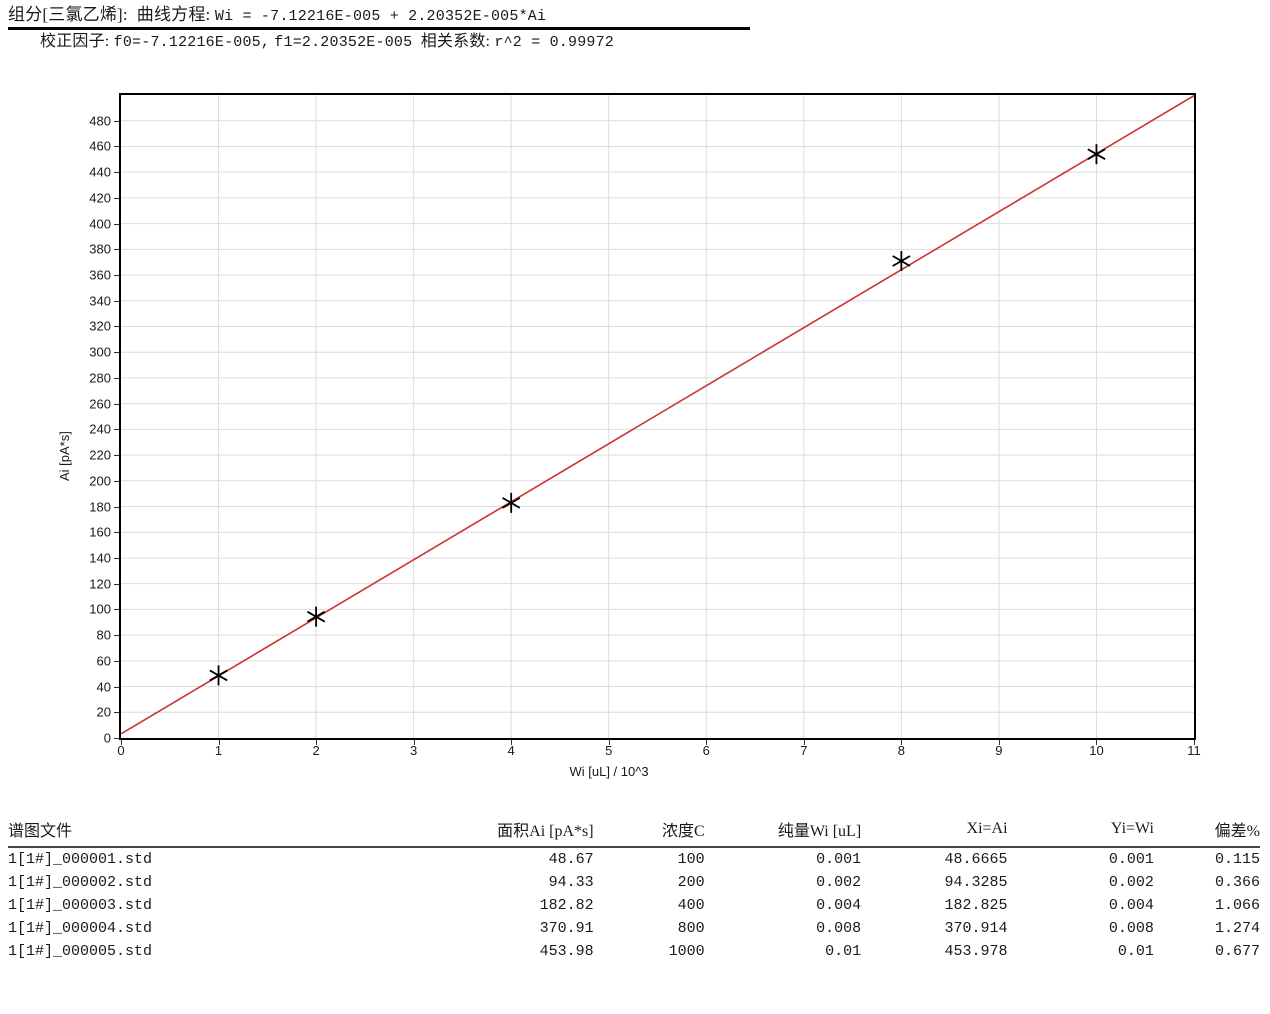  Describe the element at coordinates (839, 905) in the screenshot. I see `table-cell-amt: 0.004` at that location.